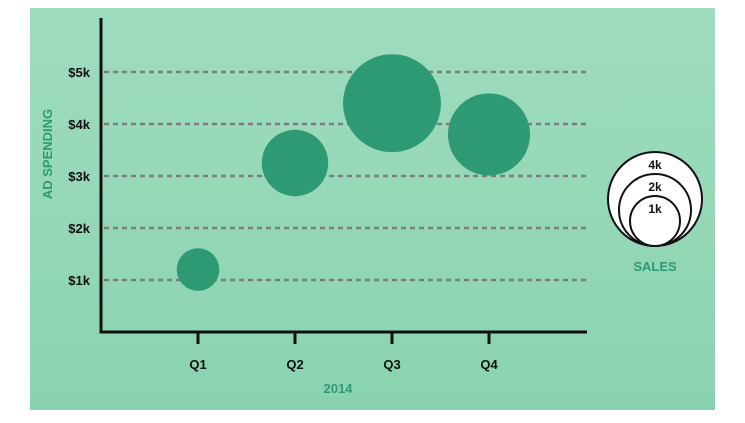 This screenshot has height=423, width=745. What do you see at coordinates (489, 134) in the screenshot?
I see `bubble-q4` at bounding box center [489, 134].